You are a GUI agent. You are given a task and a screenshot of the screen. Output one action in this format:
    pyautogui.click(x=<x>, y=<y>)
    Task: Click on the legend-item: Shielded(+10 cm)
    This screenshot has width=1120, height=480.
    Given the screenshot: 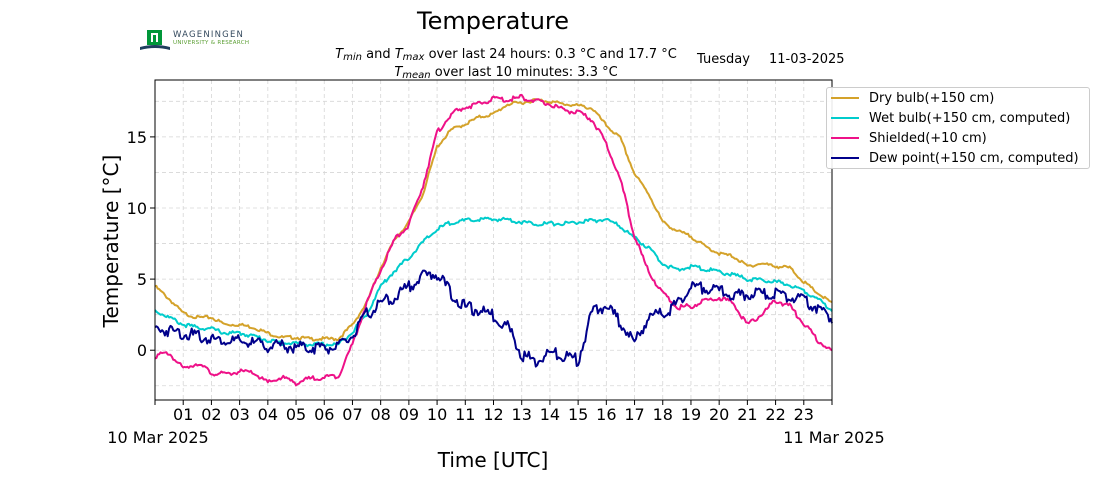 What is the action you would take?
    pyautogui.click(x=909, y=138)
    